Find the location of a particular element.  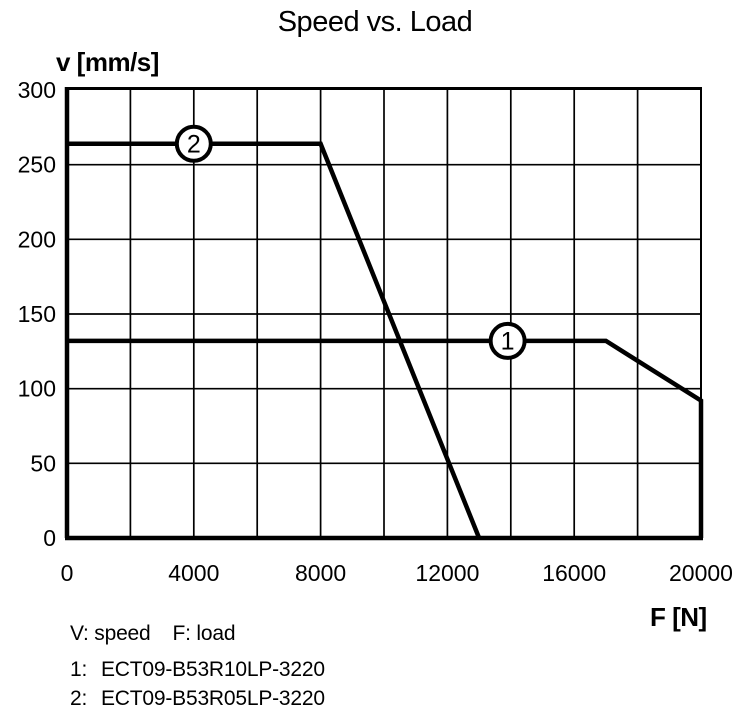

marker-number-1: 1 is located at coordinates (508, 341).